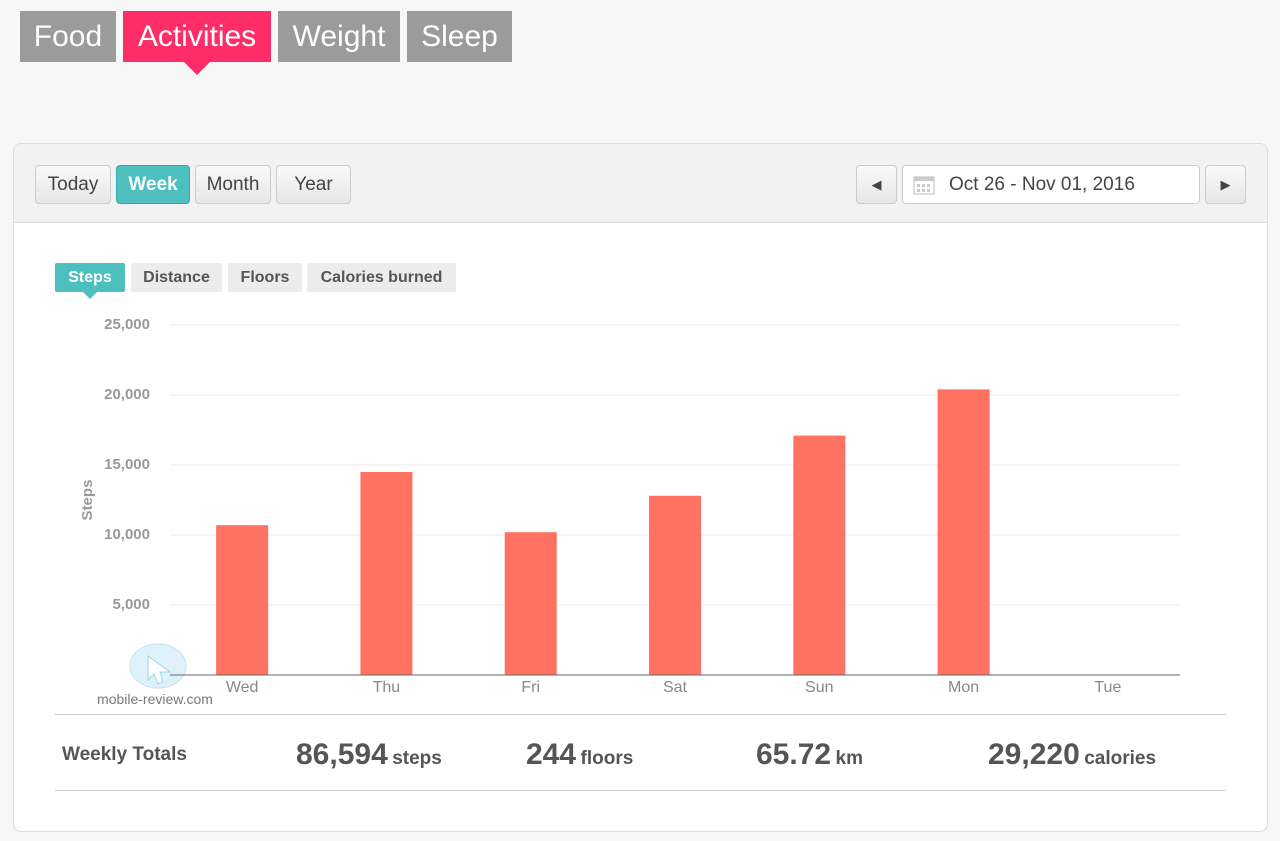 The image size is (1280, 841). I want to click on tab-sleep: Sleep, so click(459, 36).